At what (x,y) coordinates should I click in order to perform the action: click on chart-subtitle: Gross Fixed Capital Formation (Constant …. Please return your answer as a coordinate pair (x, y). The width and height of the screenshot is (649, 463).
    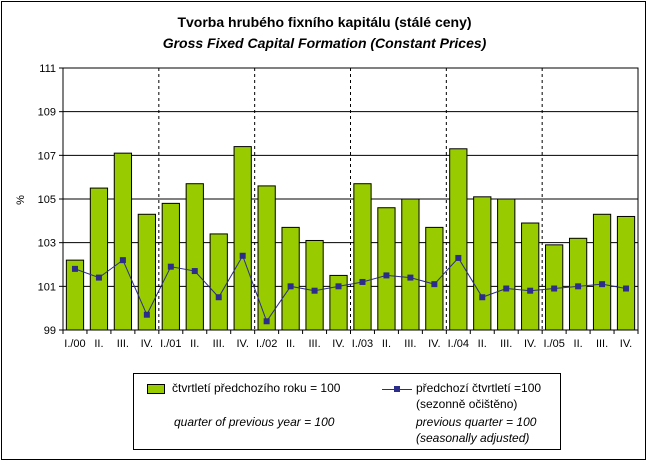
    Looking at the image, I should click on (324, 43).